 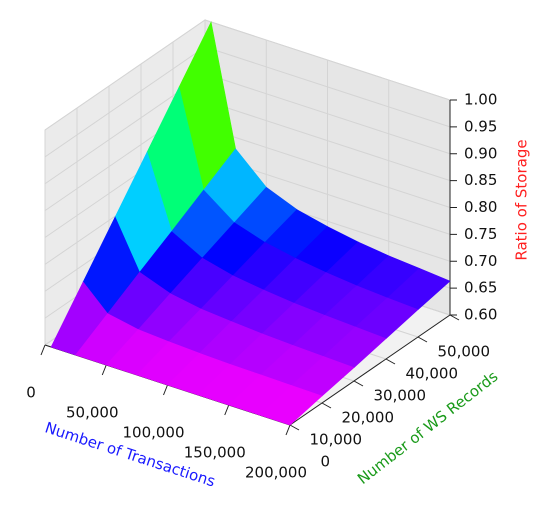 What do you see at coordinates (432, 374) in the screenshot?
I see `y-tick-label: 40,000` at bounding box center [432, 374].